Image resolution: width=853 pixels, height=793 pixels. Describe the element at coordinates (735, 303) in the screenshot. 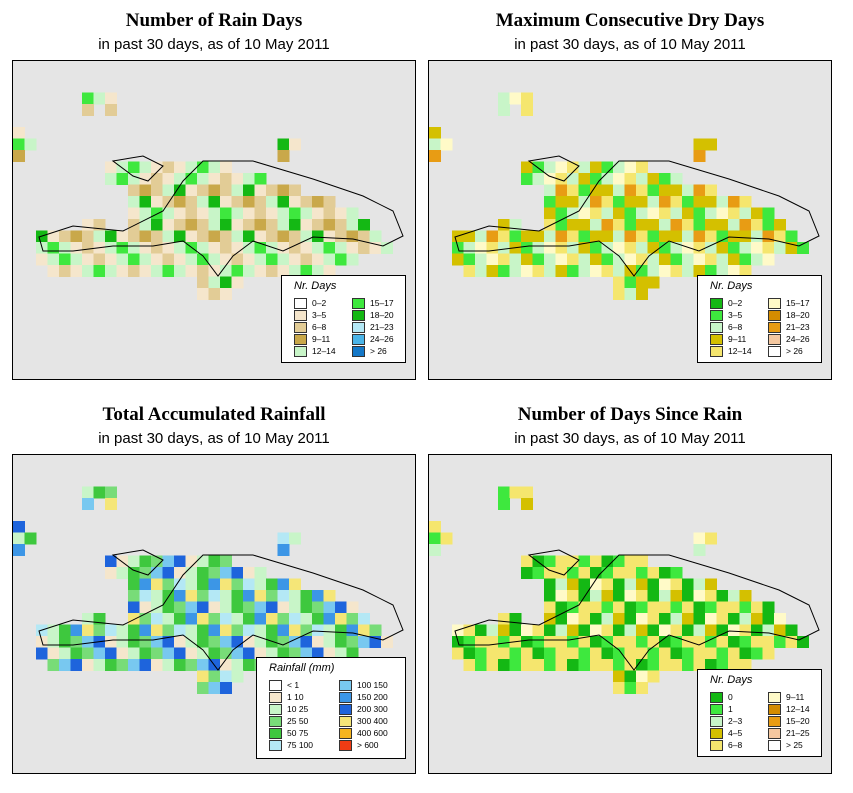

I see `legend-label: 0–2` at that location.